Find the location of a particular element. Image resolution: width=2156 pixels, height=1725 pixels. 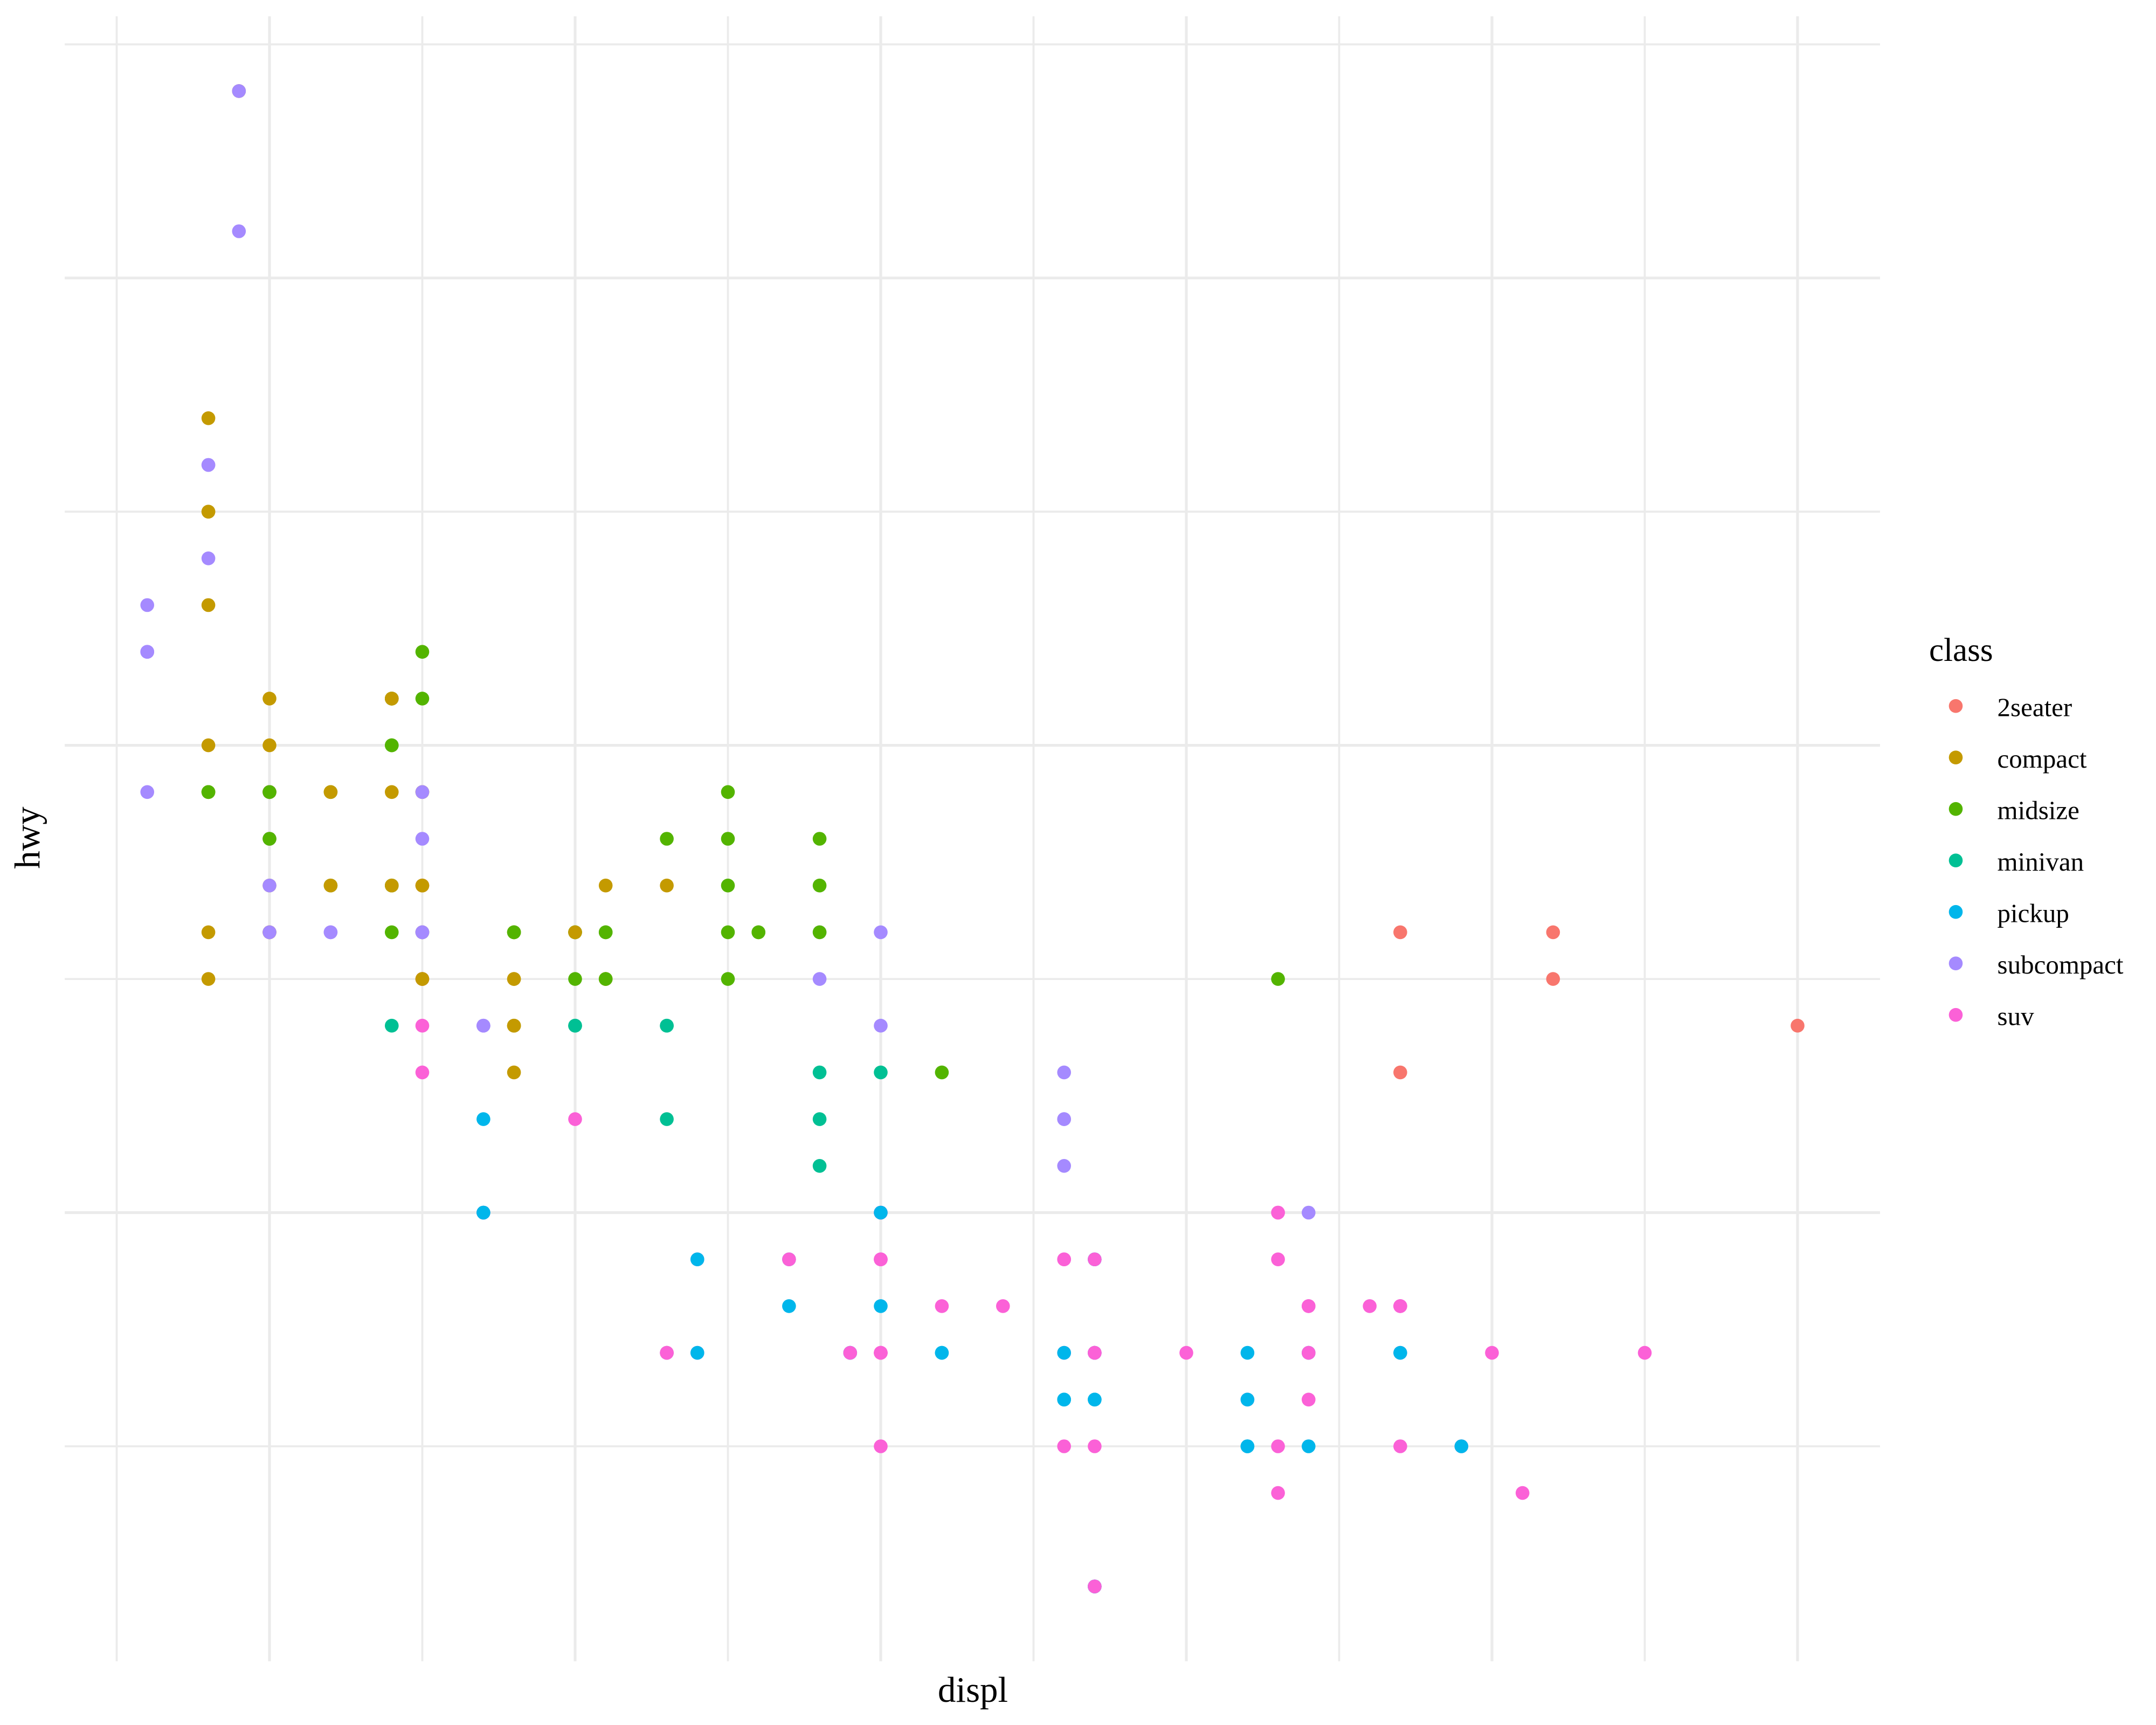

svg-text: hwy is located at coordinates (27, 837).